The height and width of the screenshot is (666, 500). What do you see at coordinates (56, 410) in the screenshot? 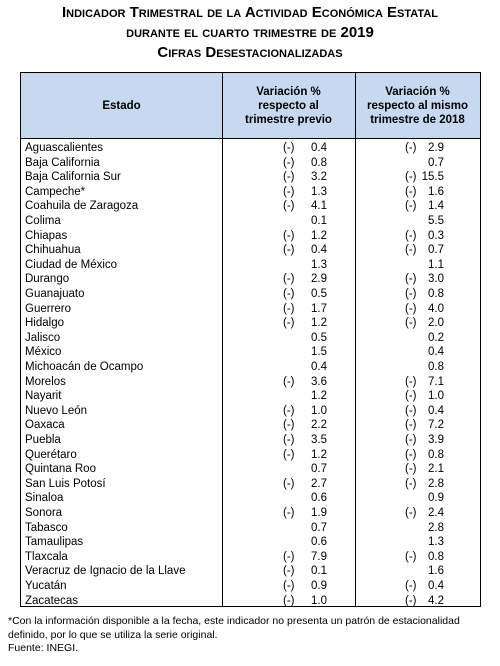
I see `state-name: Nuevo León` at bounding box center [56, 410].